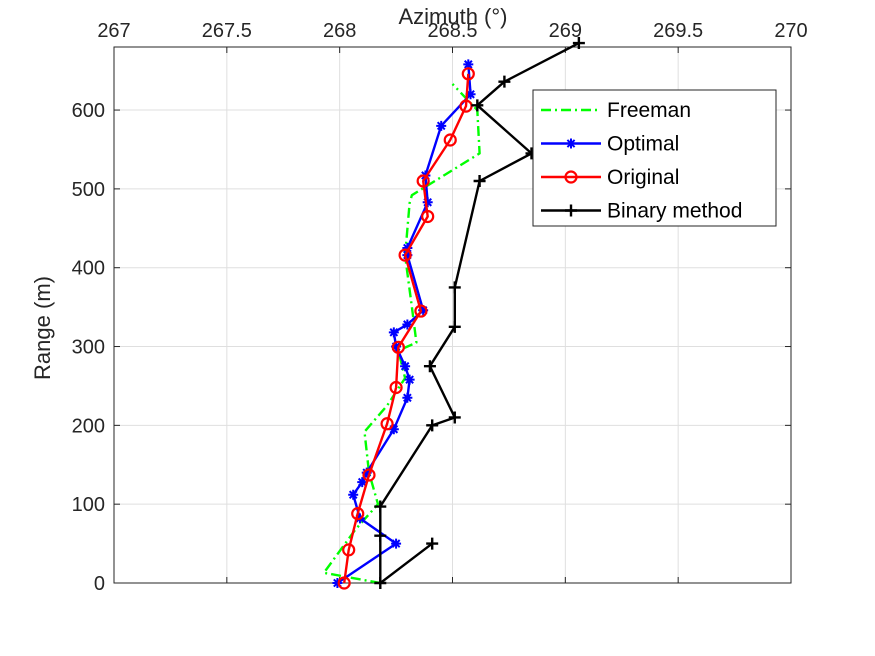  I want to click on series-freeman, so click(401, 334).